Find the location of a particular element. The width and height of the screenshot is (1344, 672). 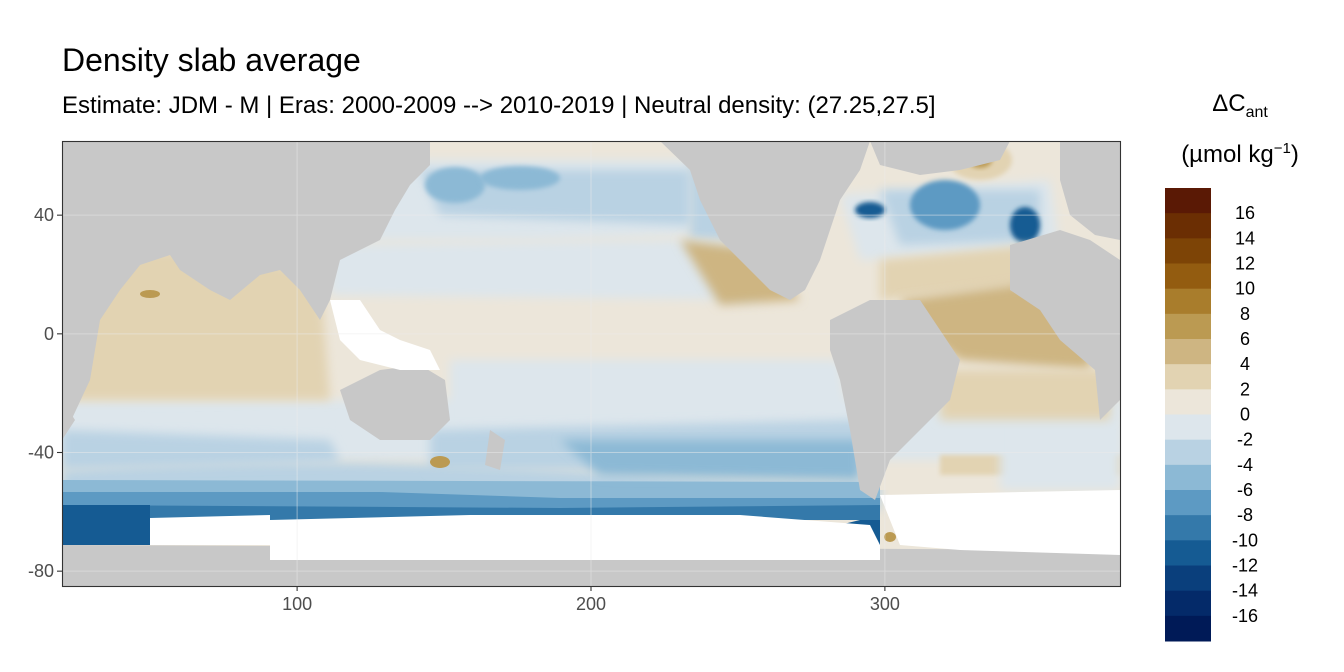

x-tick-label: 300 is located at coordinates (885, 604).